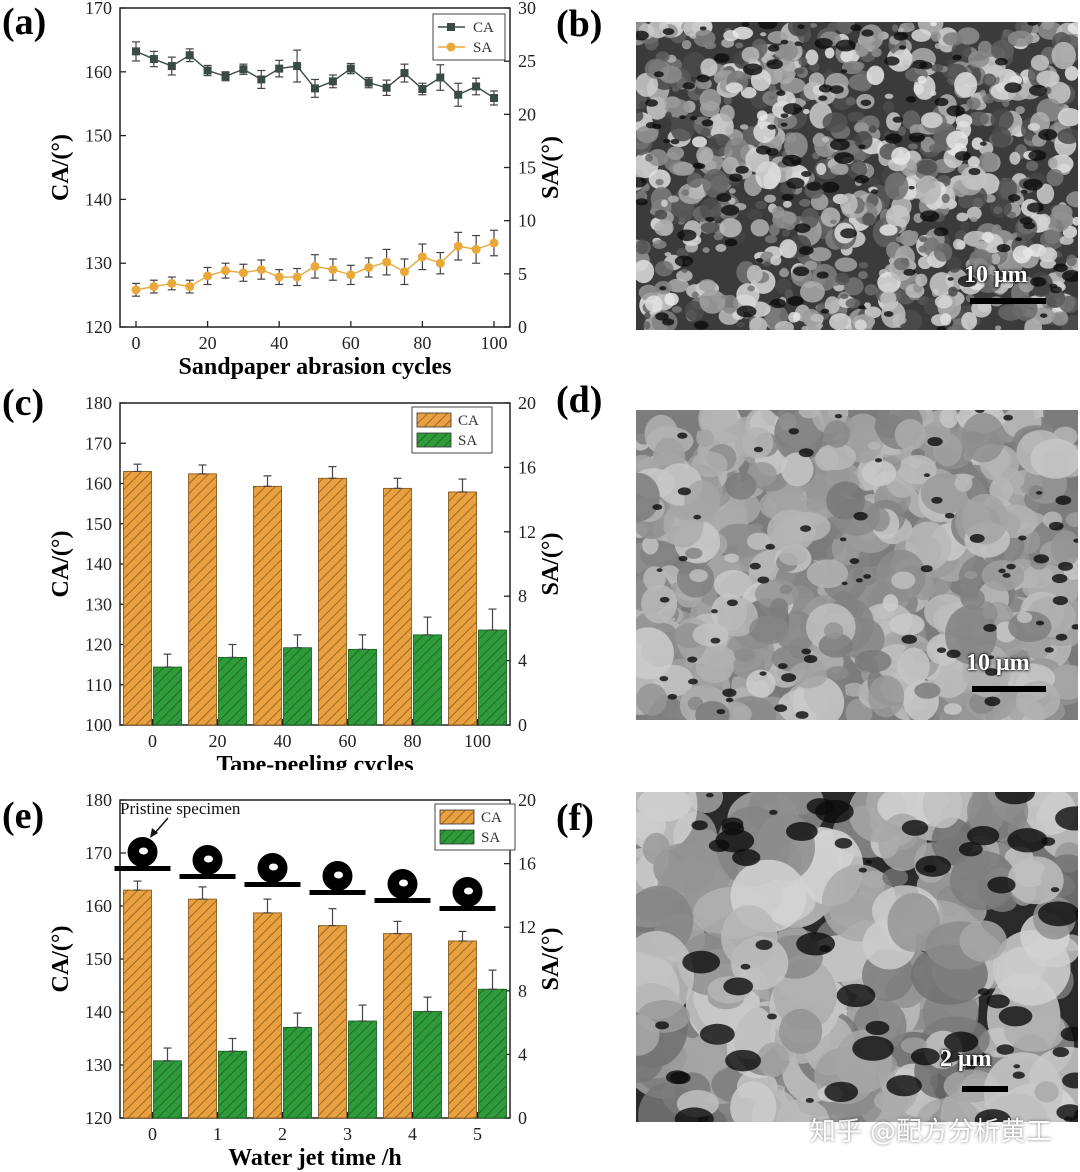 This screenshot has height=1172, width=1080. I want to click on watermark-text: 知乎 @配方分析黄工, so click(930, 1132).